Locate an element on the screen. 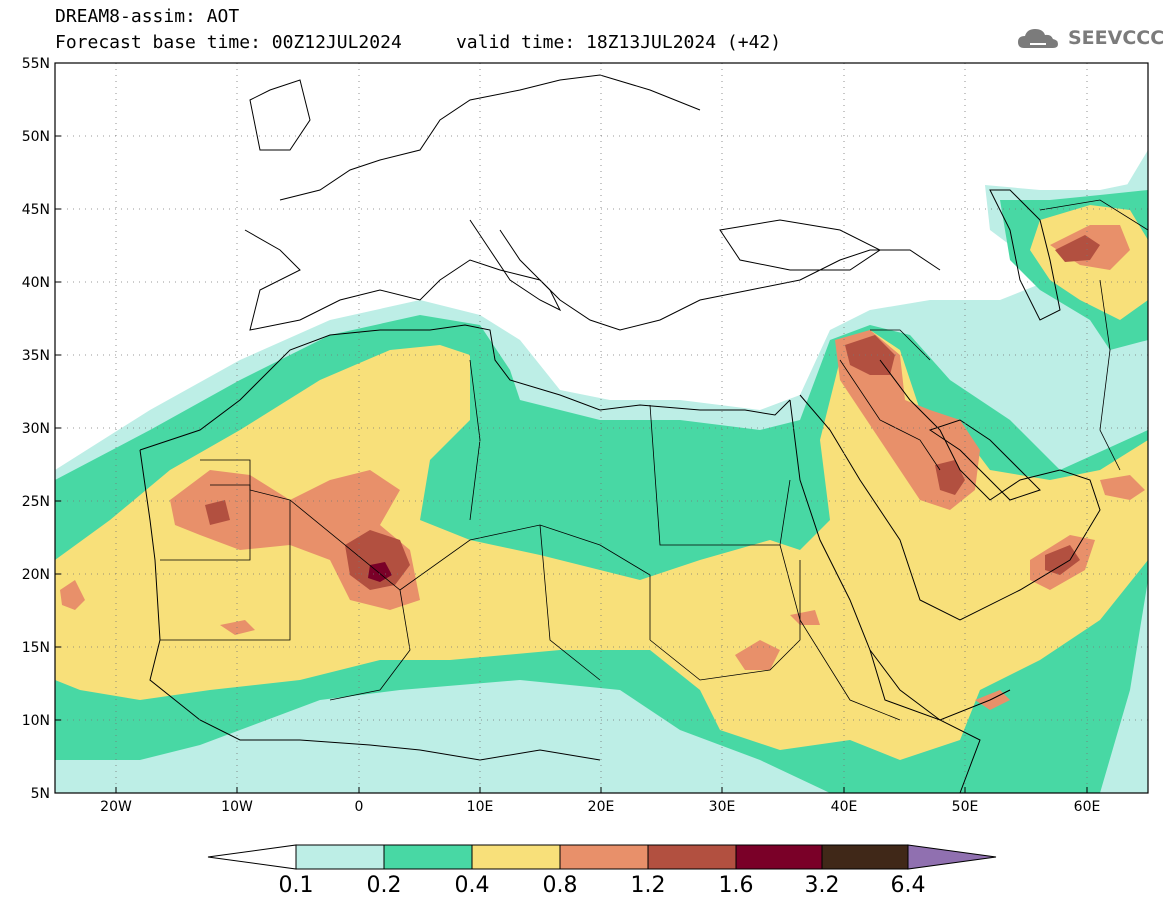 This screenshot has height=905, width=1165. lon-label: 60E is located at coordinates (1087, 807).